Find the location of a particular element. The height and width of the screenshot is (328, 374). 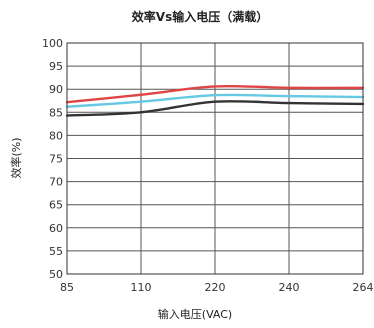

chart-title: 效率Vs输入电压（满载） is located at coordinates (200, 16).